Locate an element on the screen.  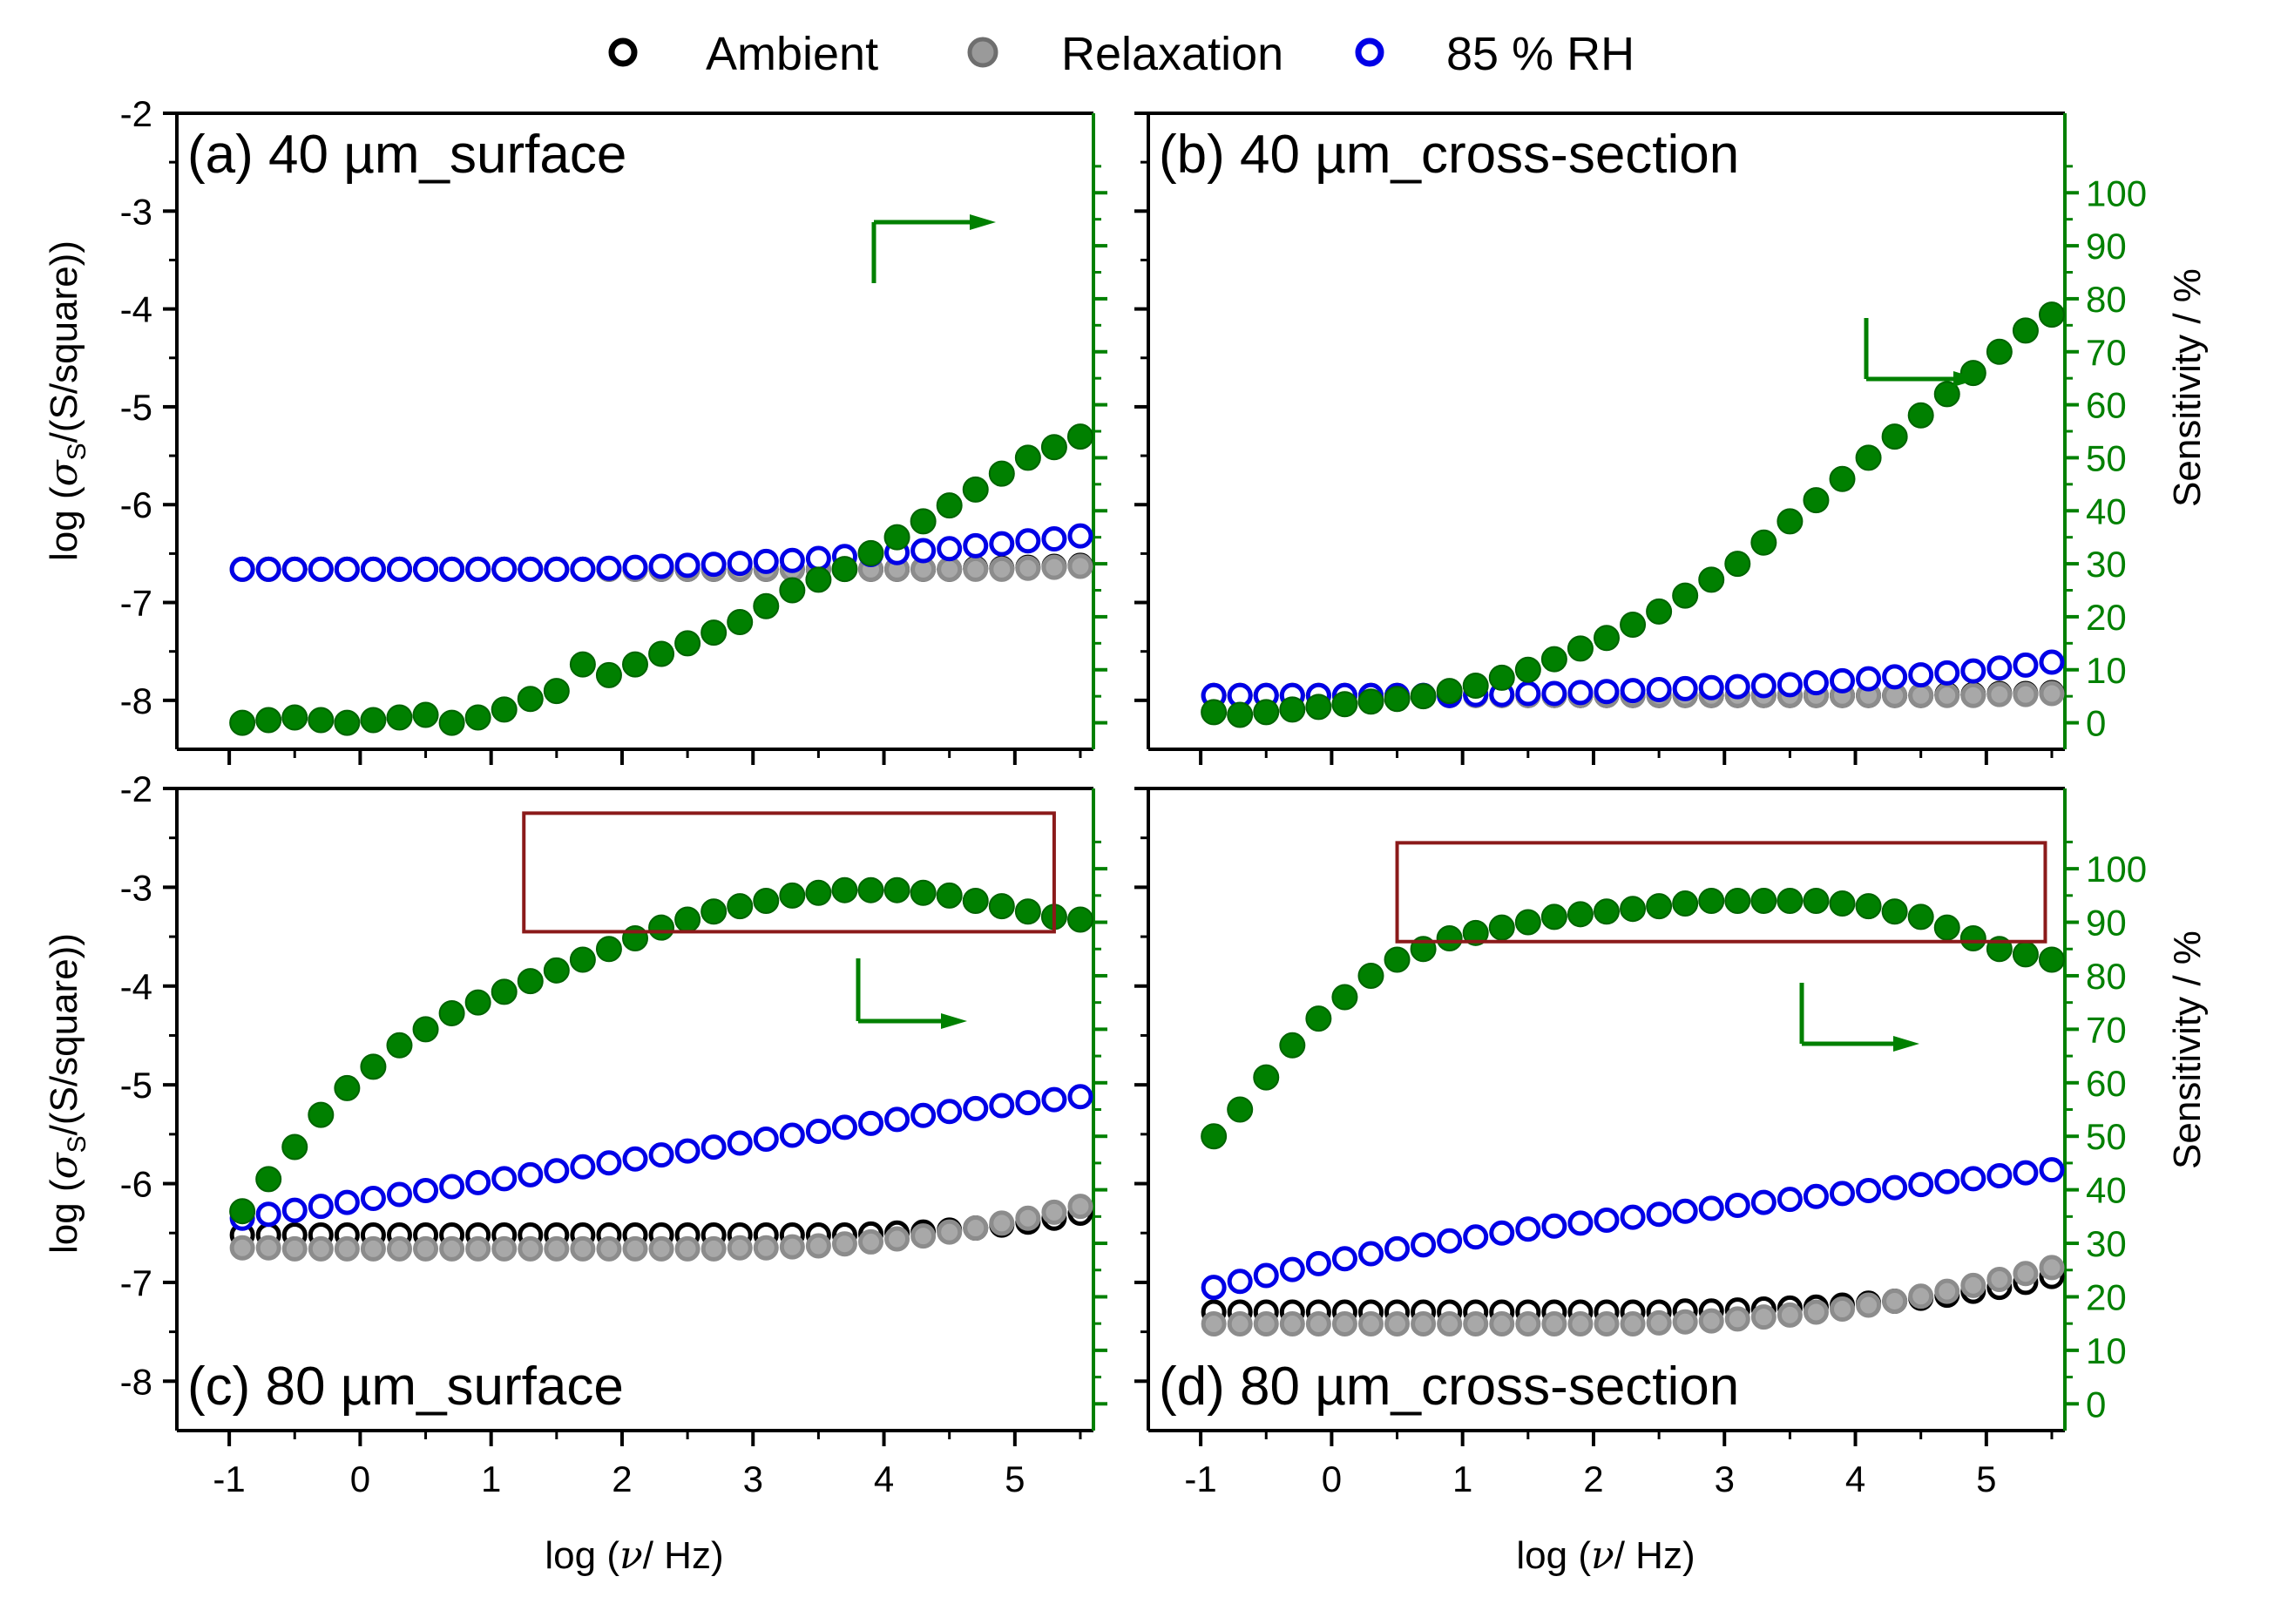
series-sensitivity is located at coordinates (1633, 1018).